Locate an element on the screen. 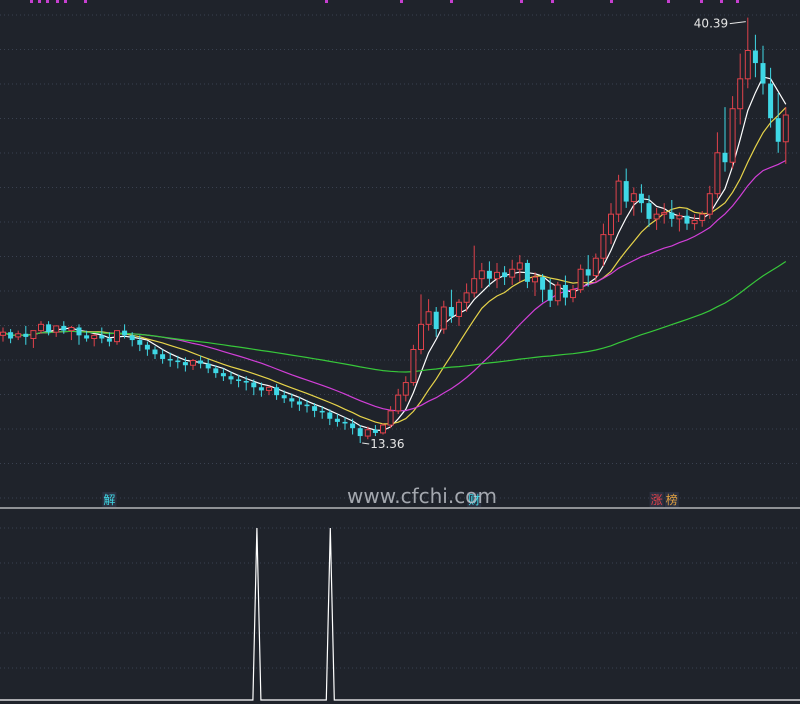 The height and width of the screenshot is (704, 800). event-marker-label: 解 is located at coordinates (109, 500).